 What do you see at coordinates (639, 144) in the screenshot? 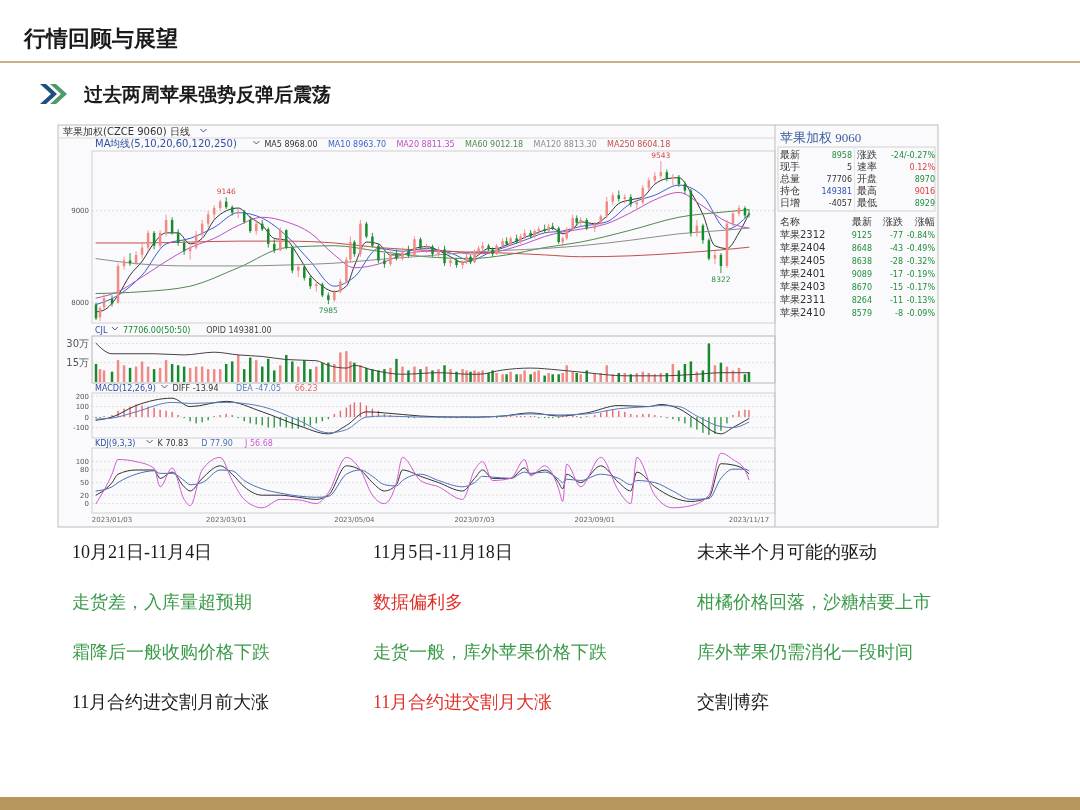
I see `text: MA250 8604.18` at bounding box center [639, 144].